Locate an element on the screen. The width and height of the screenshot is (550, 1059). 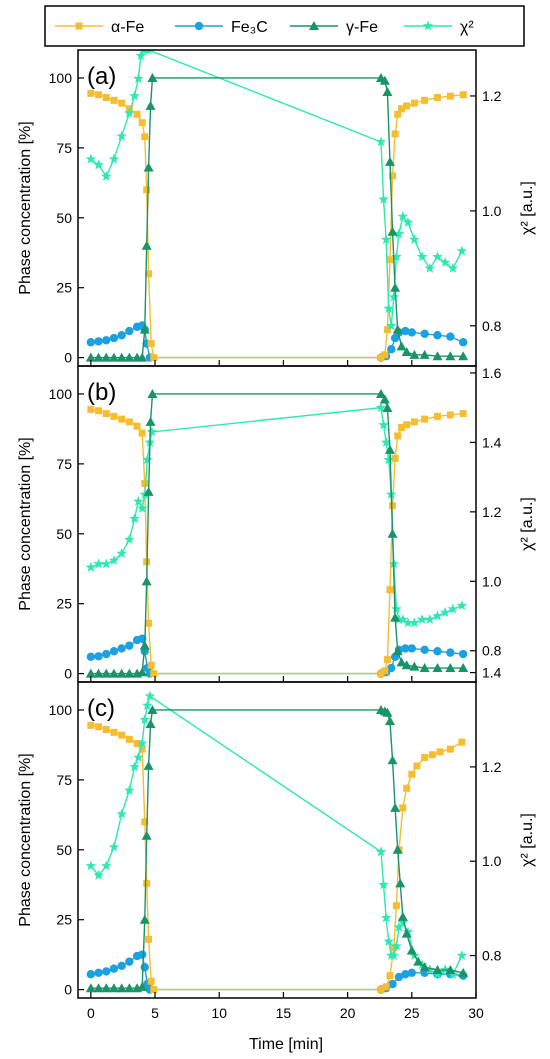
y2-tick-label: 1.2 is located at coordinates (492, 512).